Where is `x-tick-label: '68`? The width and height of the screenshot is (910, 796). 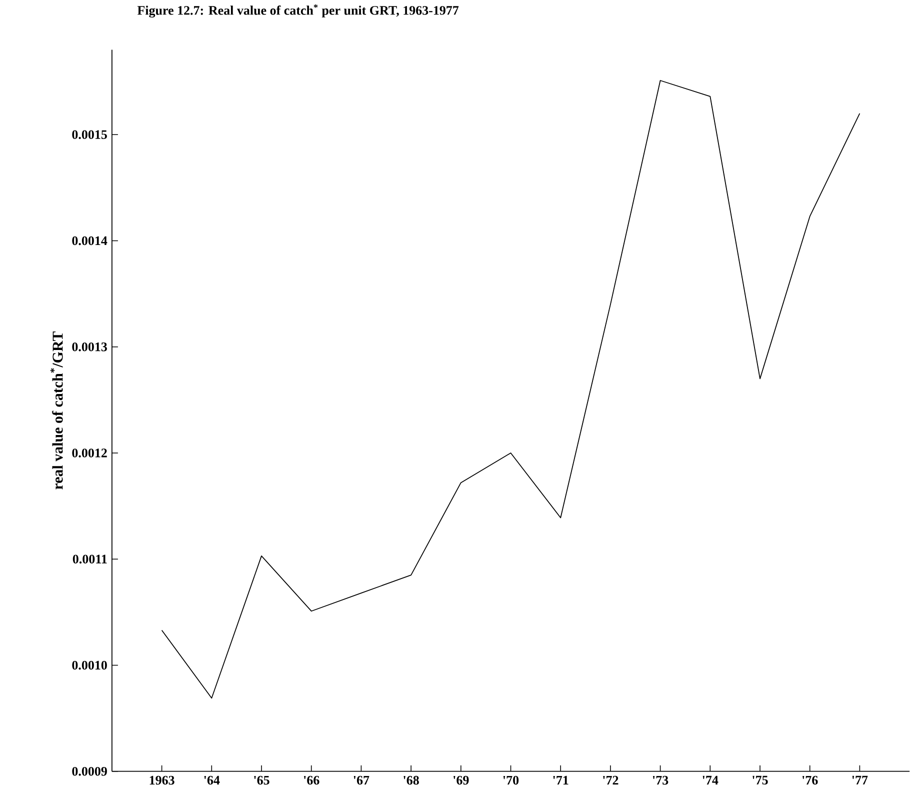 x-tick-label: '68 is located at coordinates (411, 780).